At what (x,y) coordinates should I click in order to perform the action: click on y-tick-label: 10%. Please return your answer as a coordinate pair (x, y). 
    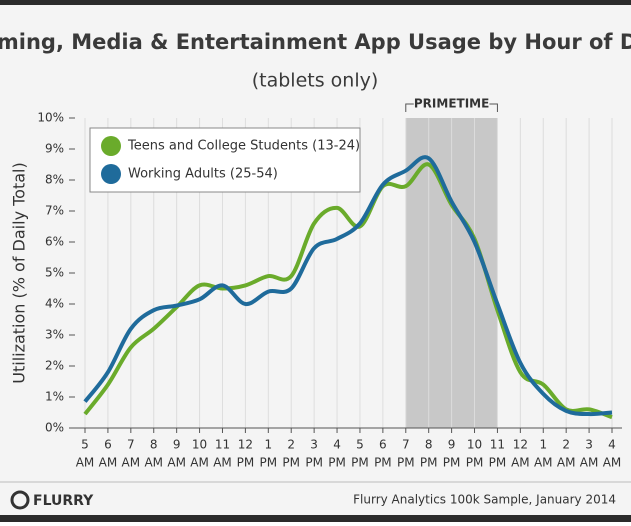
    Looking at the image, I should click on (50, 118).